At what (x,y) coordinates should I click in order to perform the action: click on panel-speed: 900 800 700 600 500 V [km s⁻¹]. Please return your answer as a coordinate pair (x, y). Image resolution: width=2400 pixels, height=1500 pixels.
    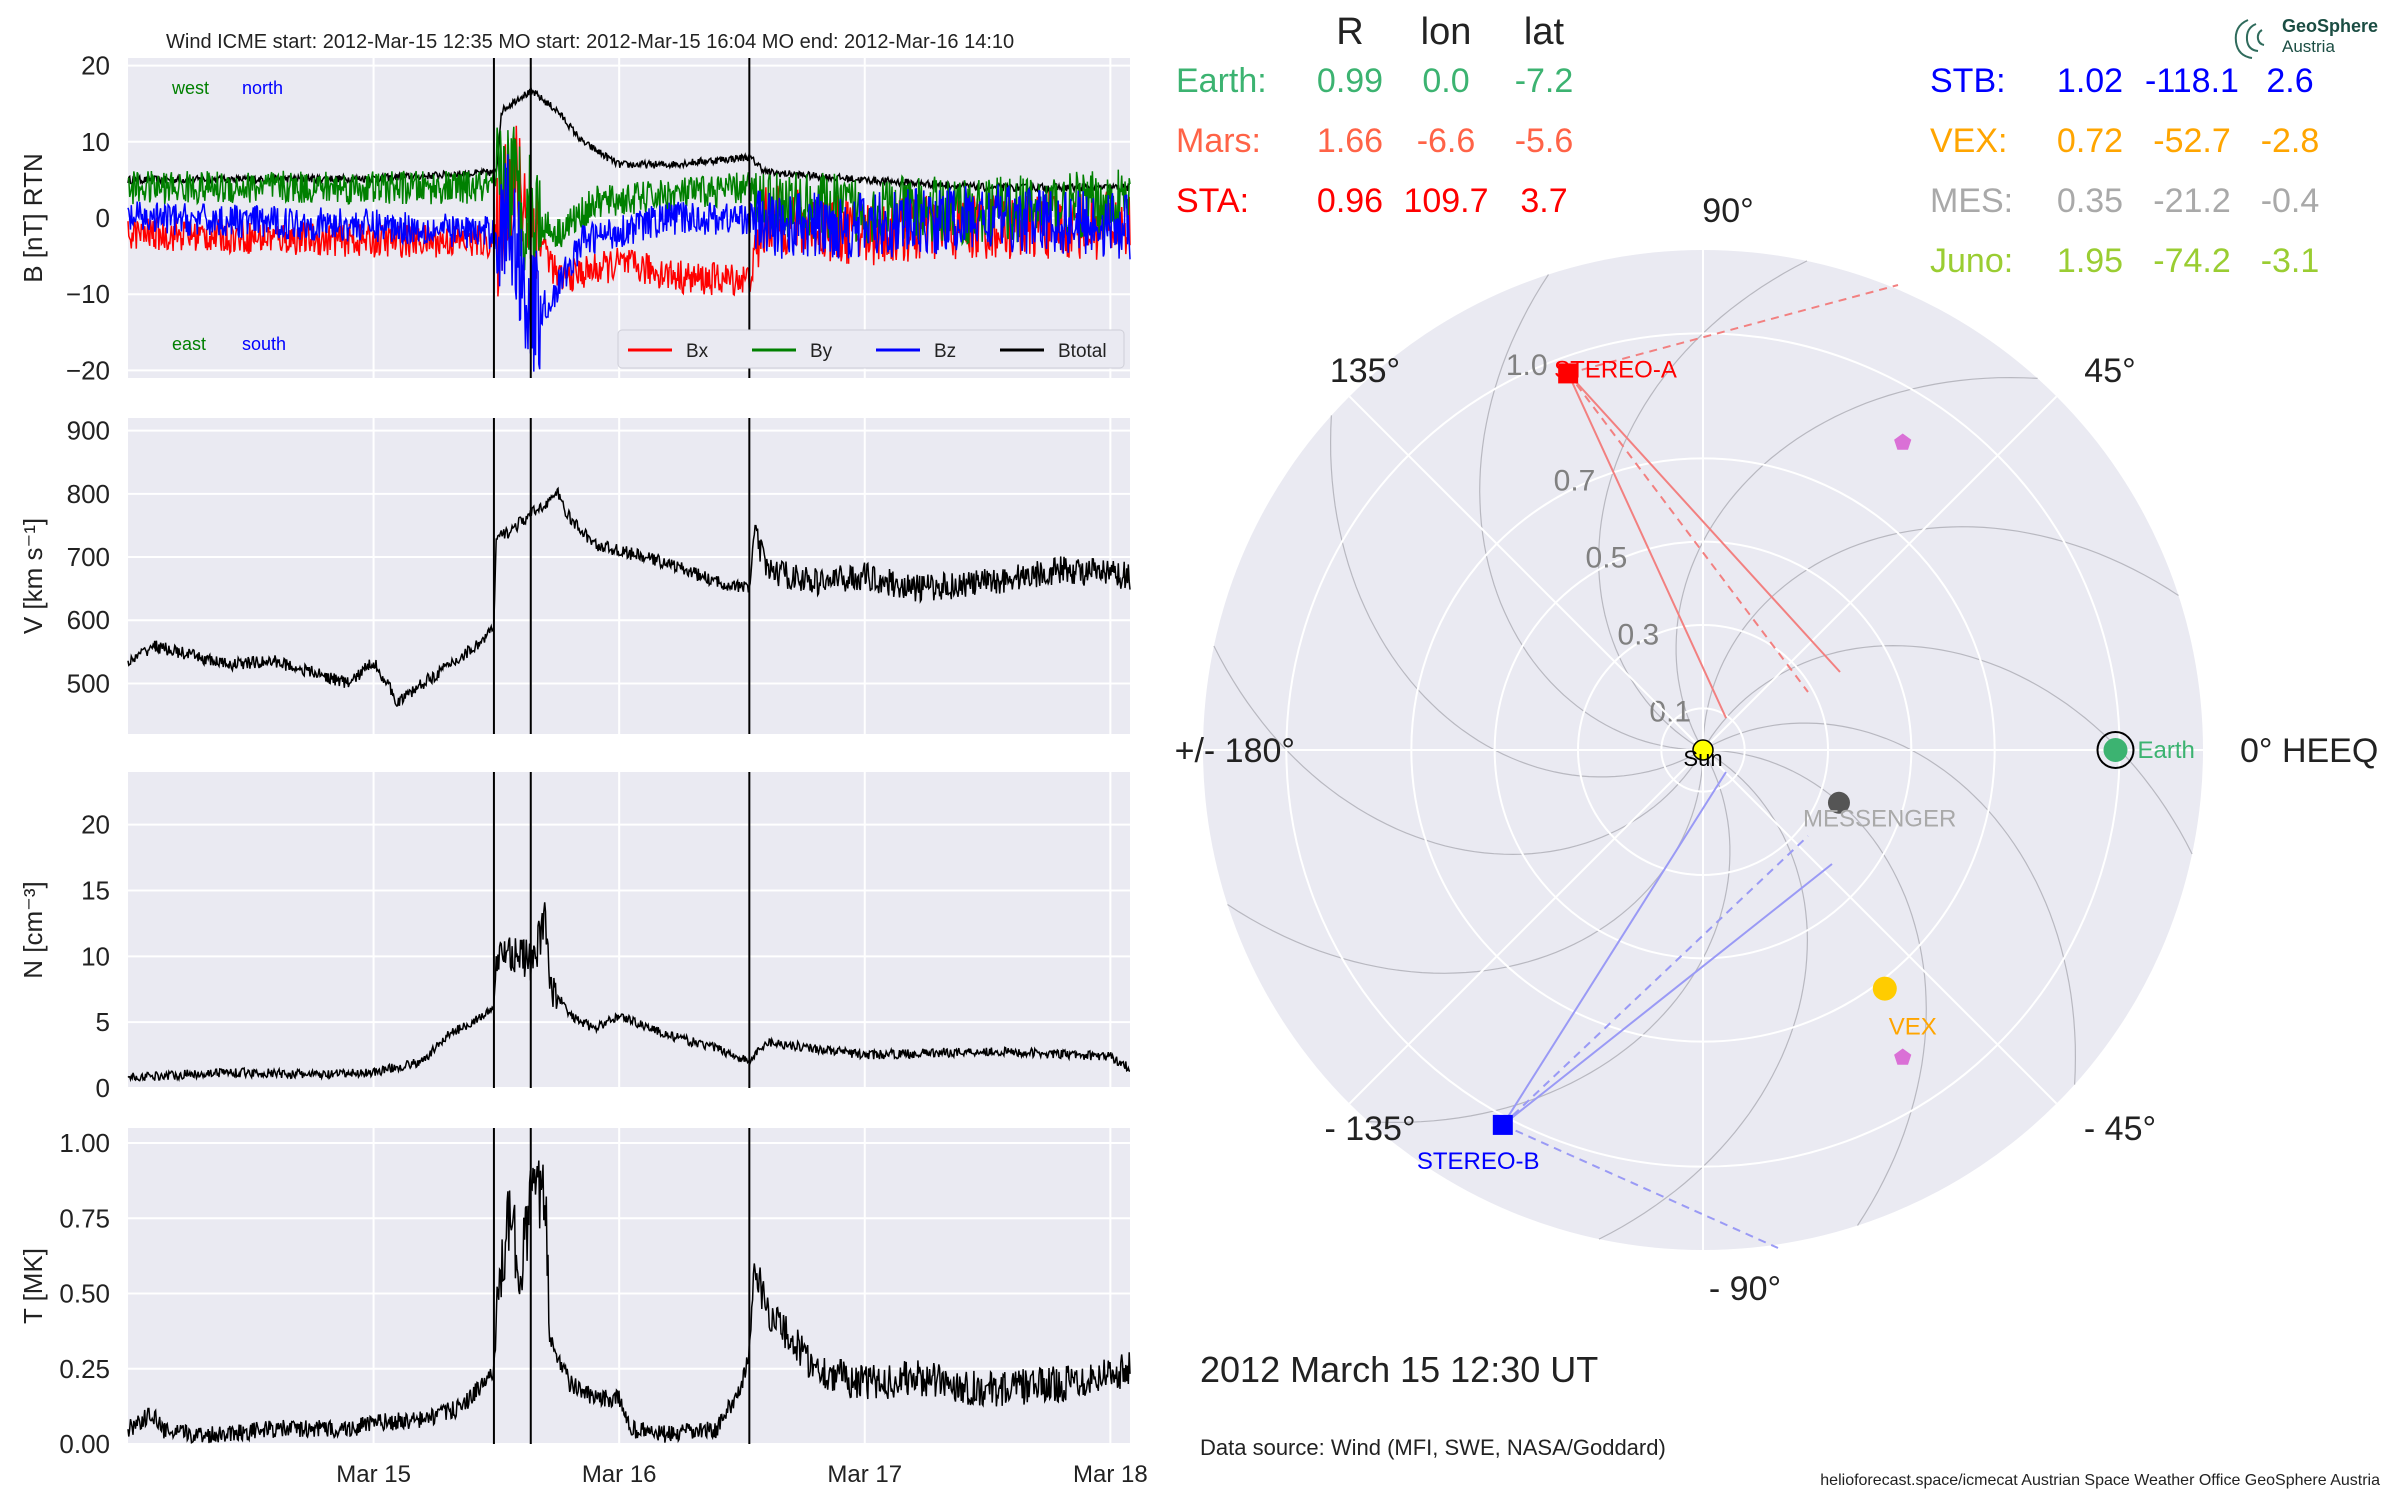
    Looking at the image, I should click on (574, 575).